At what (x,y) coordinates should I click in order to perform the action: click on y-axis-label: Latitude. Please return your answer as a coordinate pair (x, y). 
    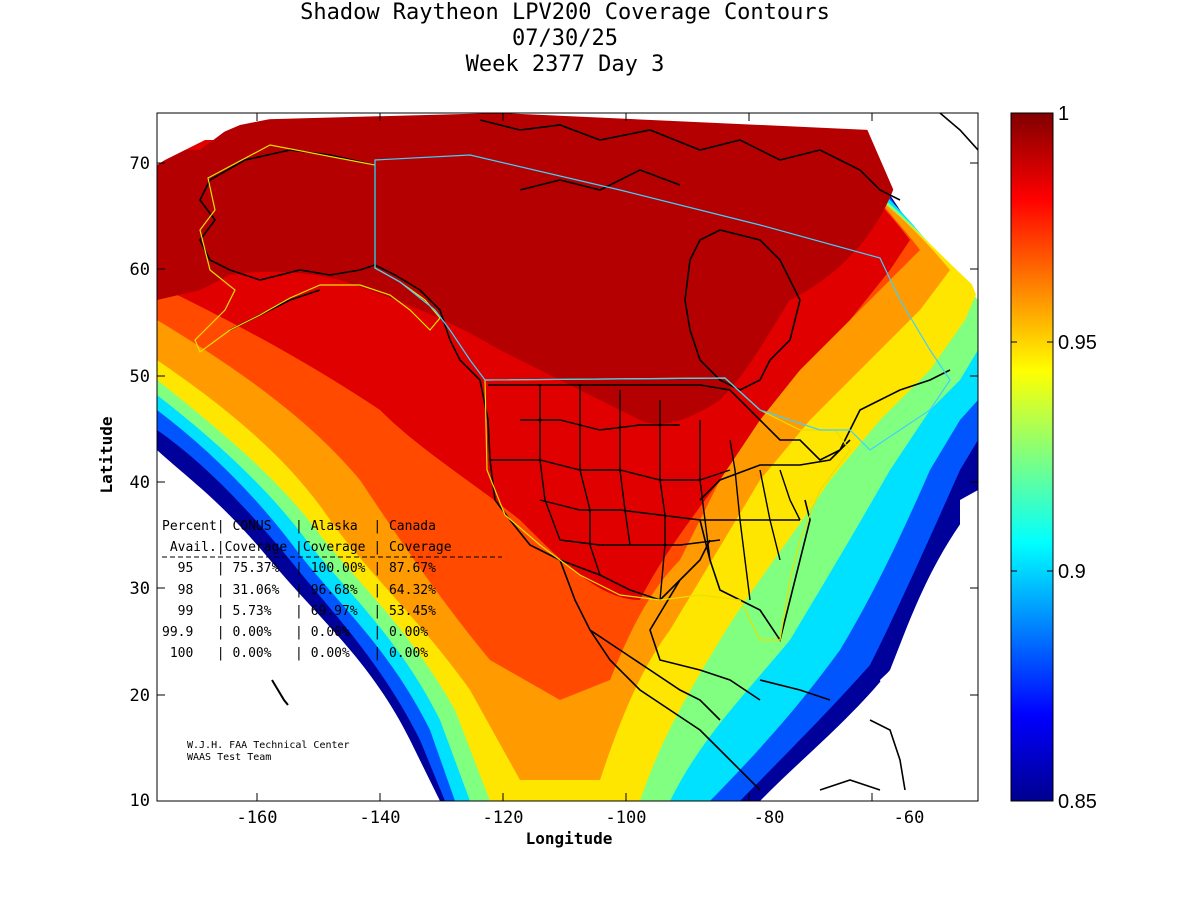
    Looking at the image, I should click on (106, 454).